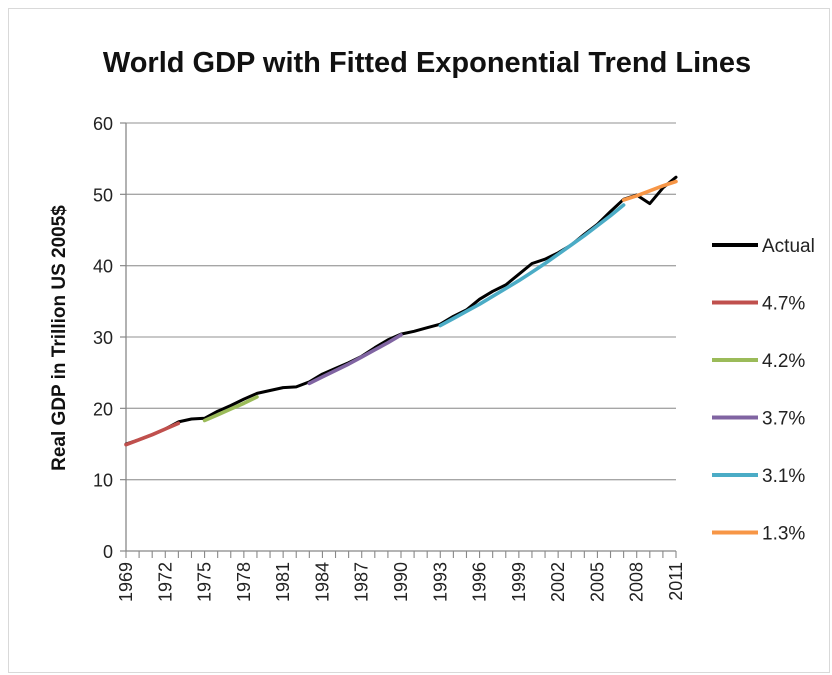 The image size is (832, 675). Describe the element at coordinates (108, 552) in the screenshot. I see `y-tick-label: 0` at that location.